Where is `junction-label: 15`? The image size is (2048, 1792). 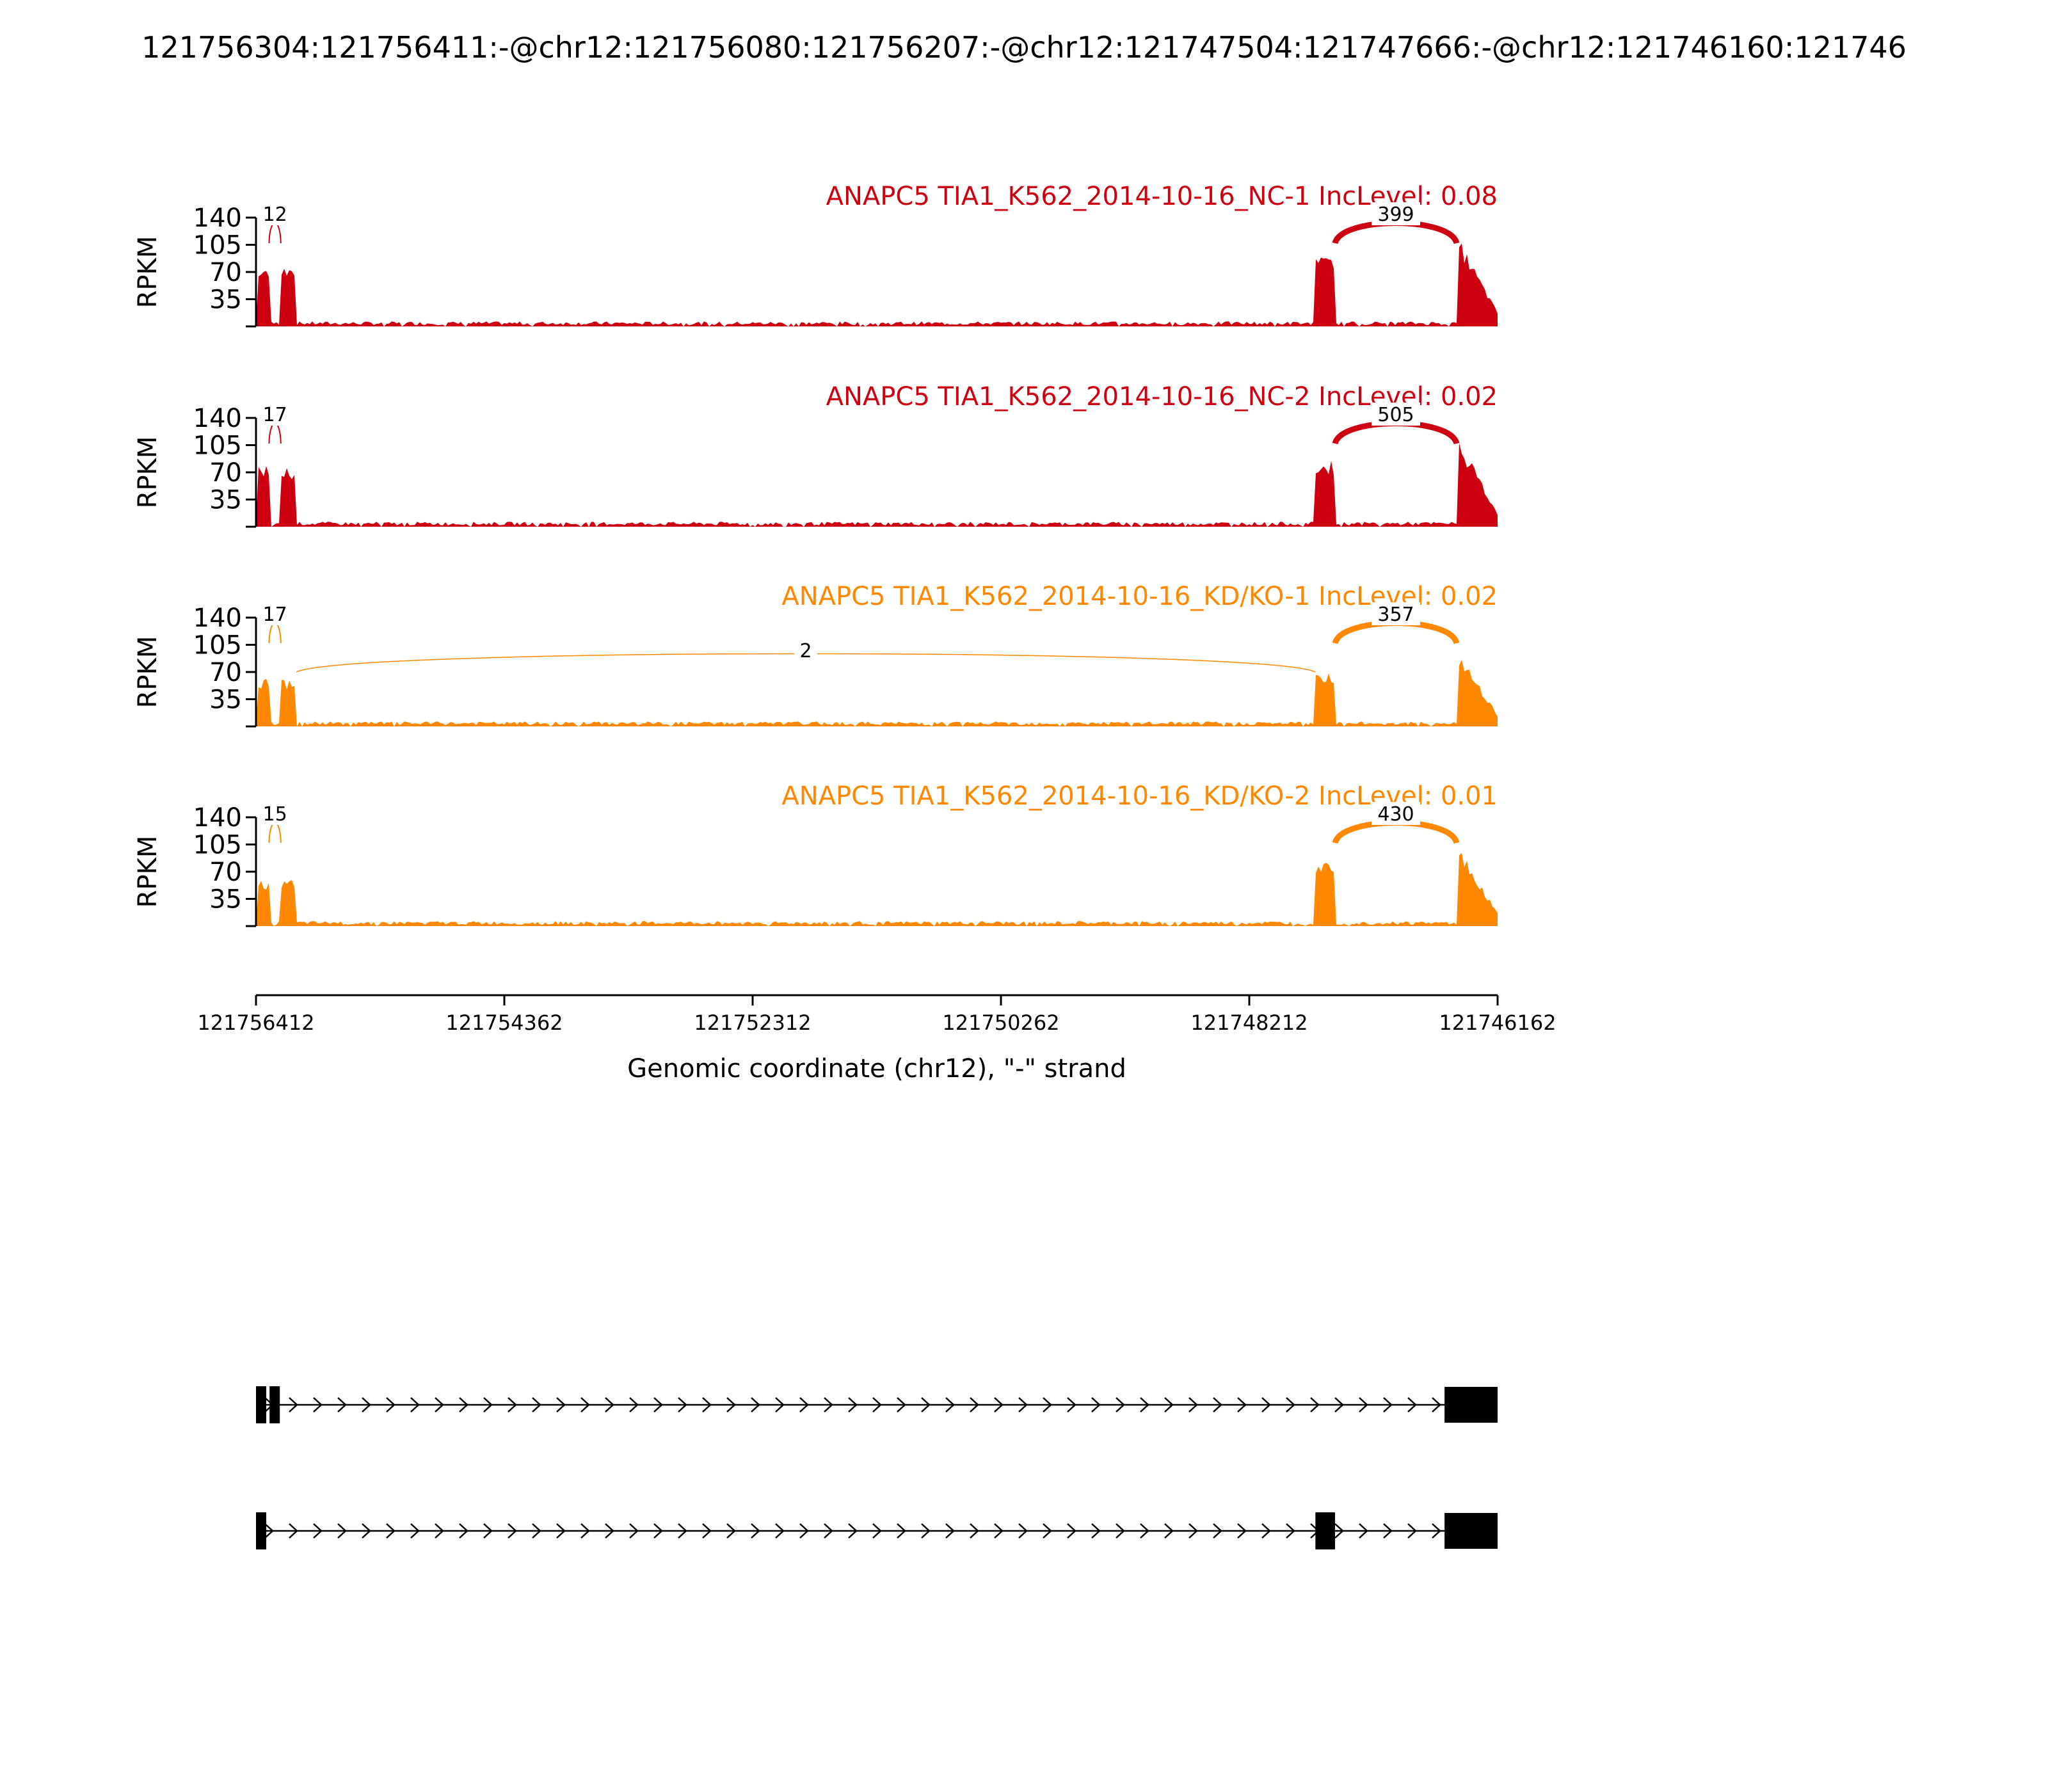
junction-label: 15 is located at coordinates (275, 814).